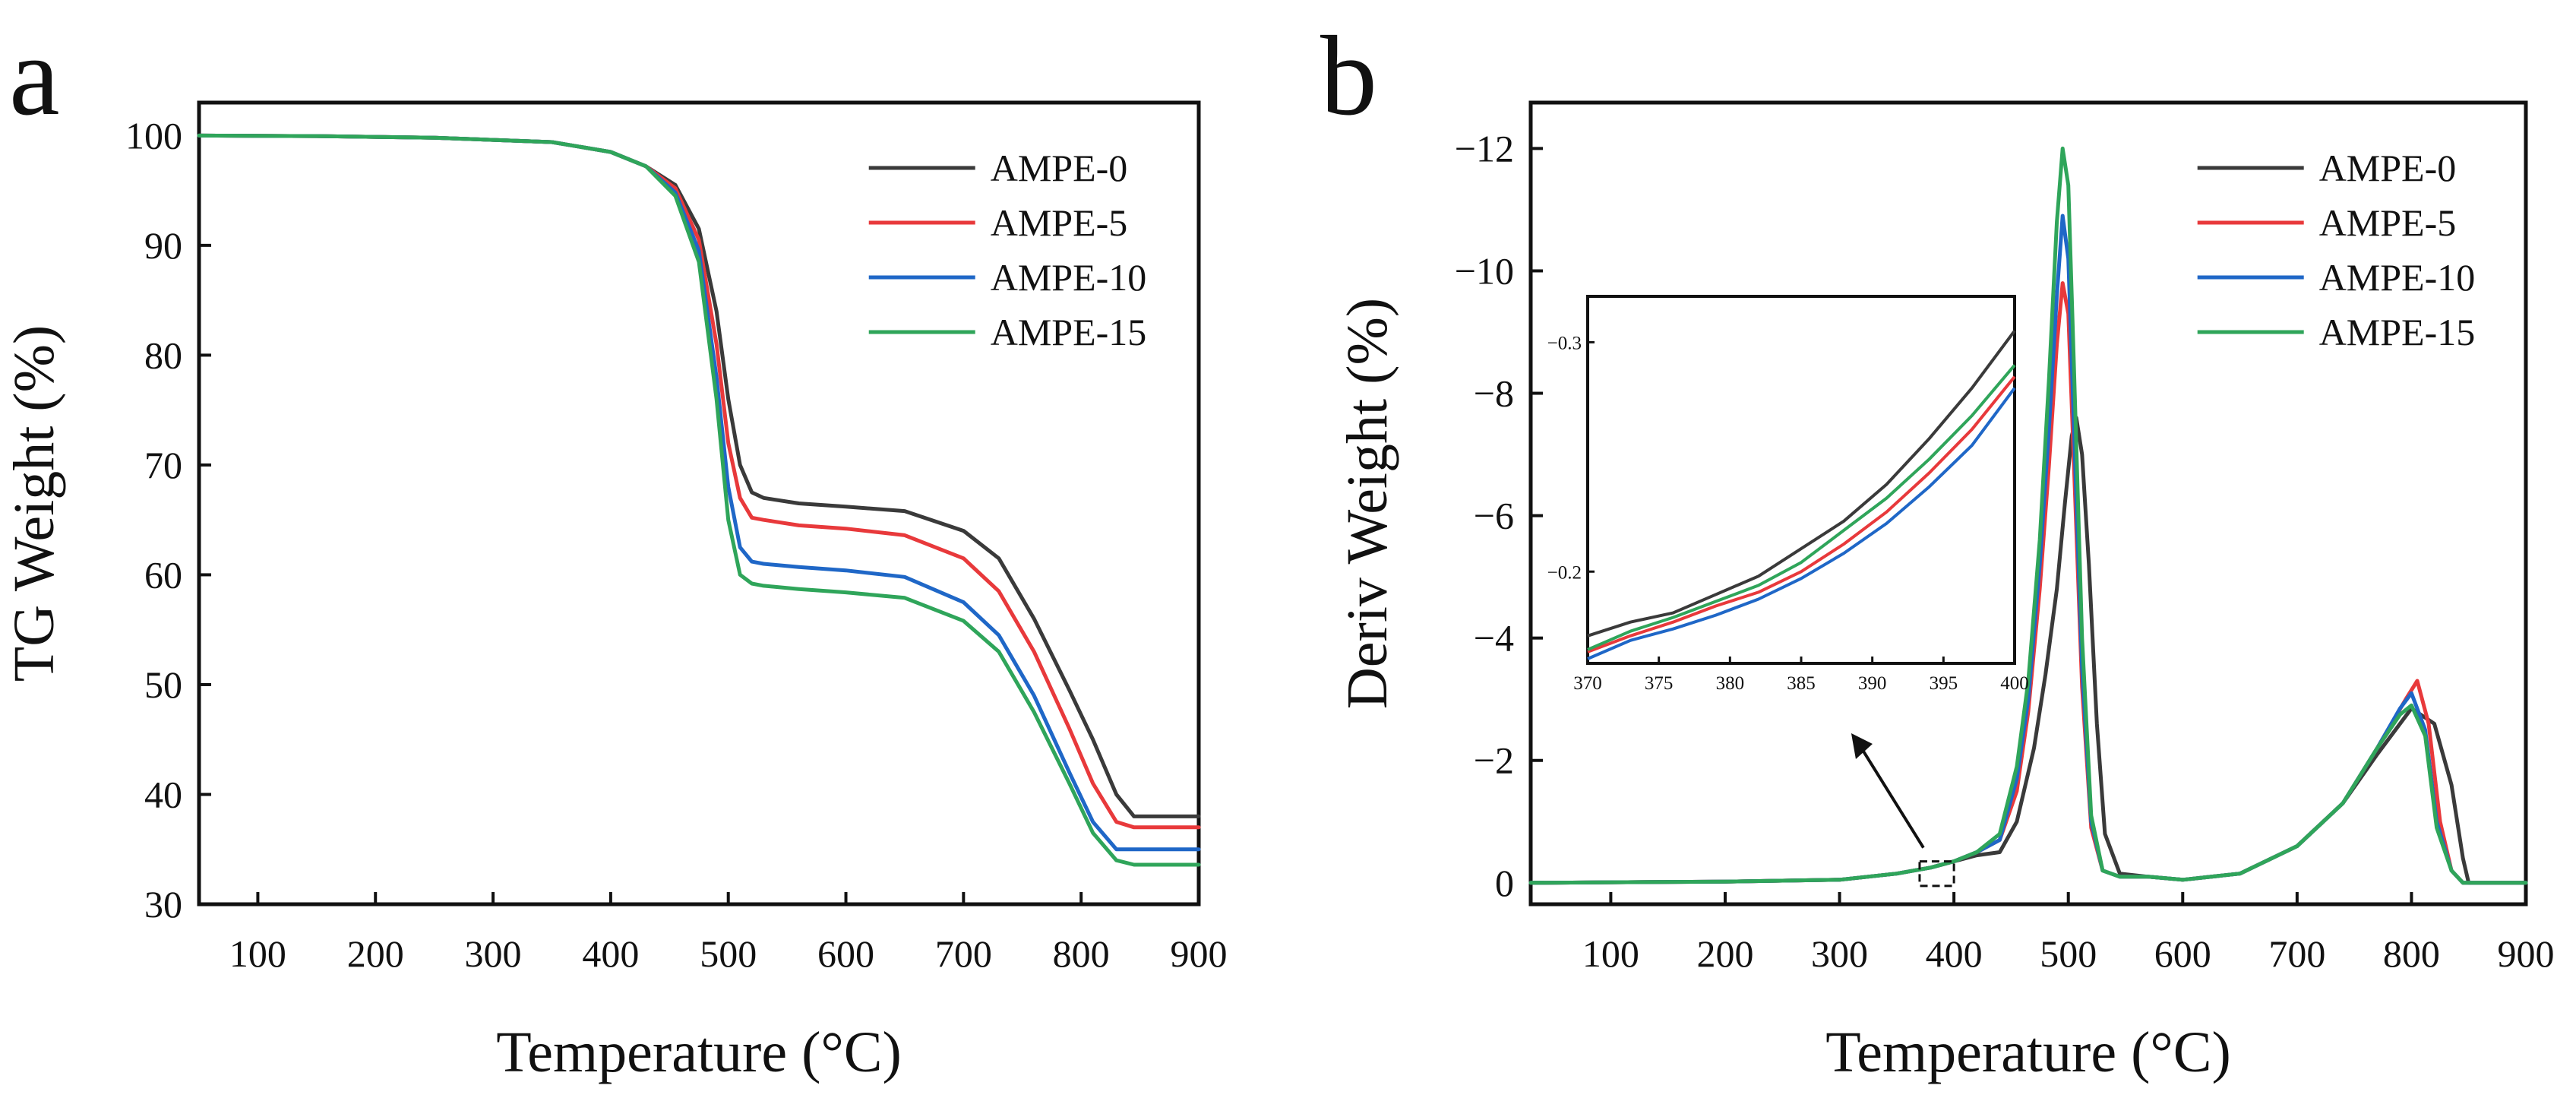 This screenshot has height=1098, width=2576. I want to click on pb-xtick-label: 200, so click(1724, 953).